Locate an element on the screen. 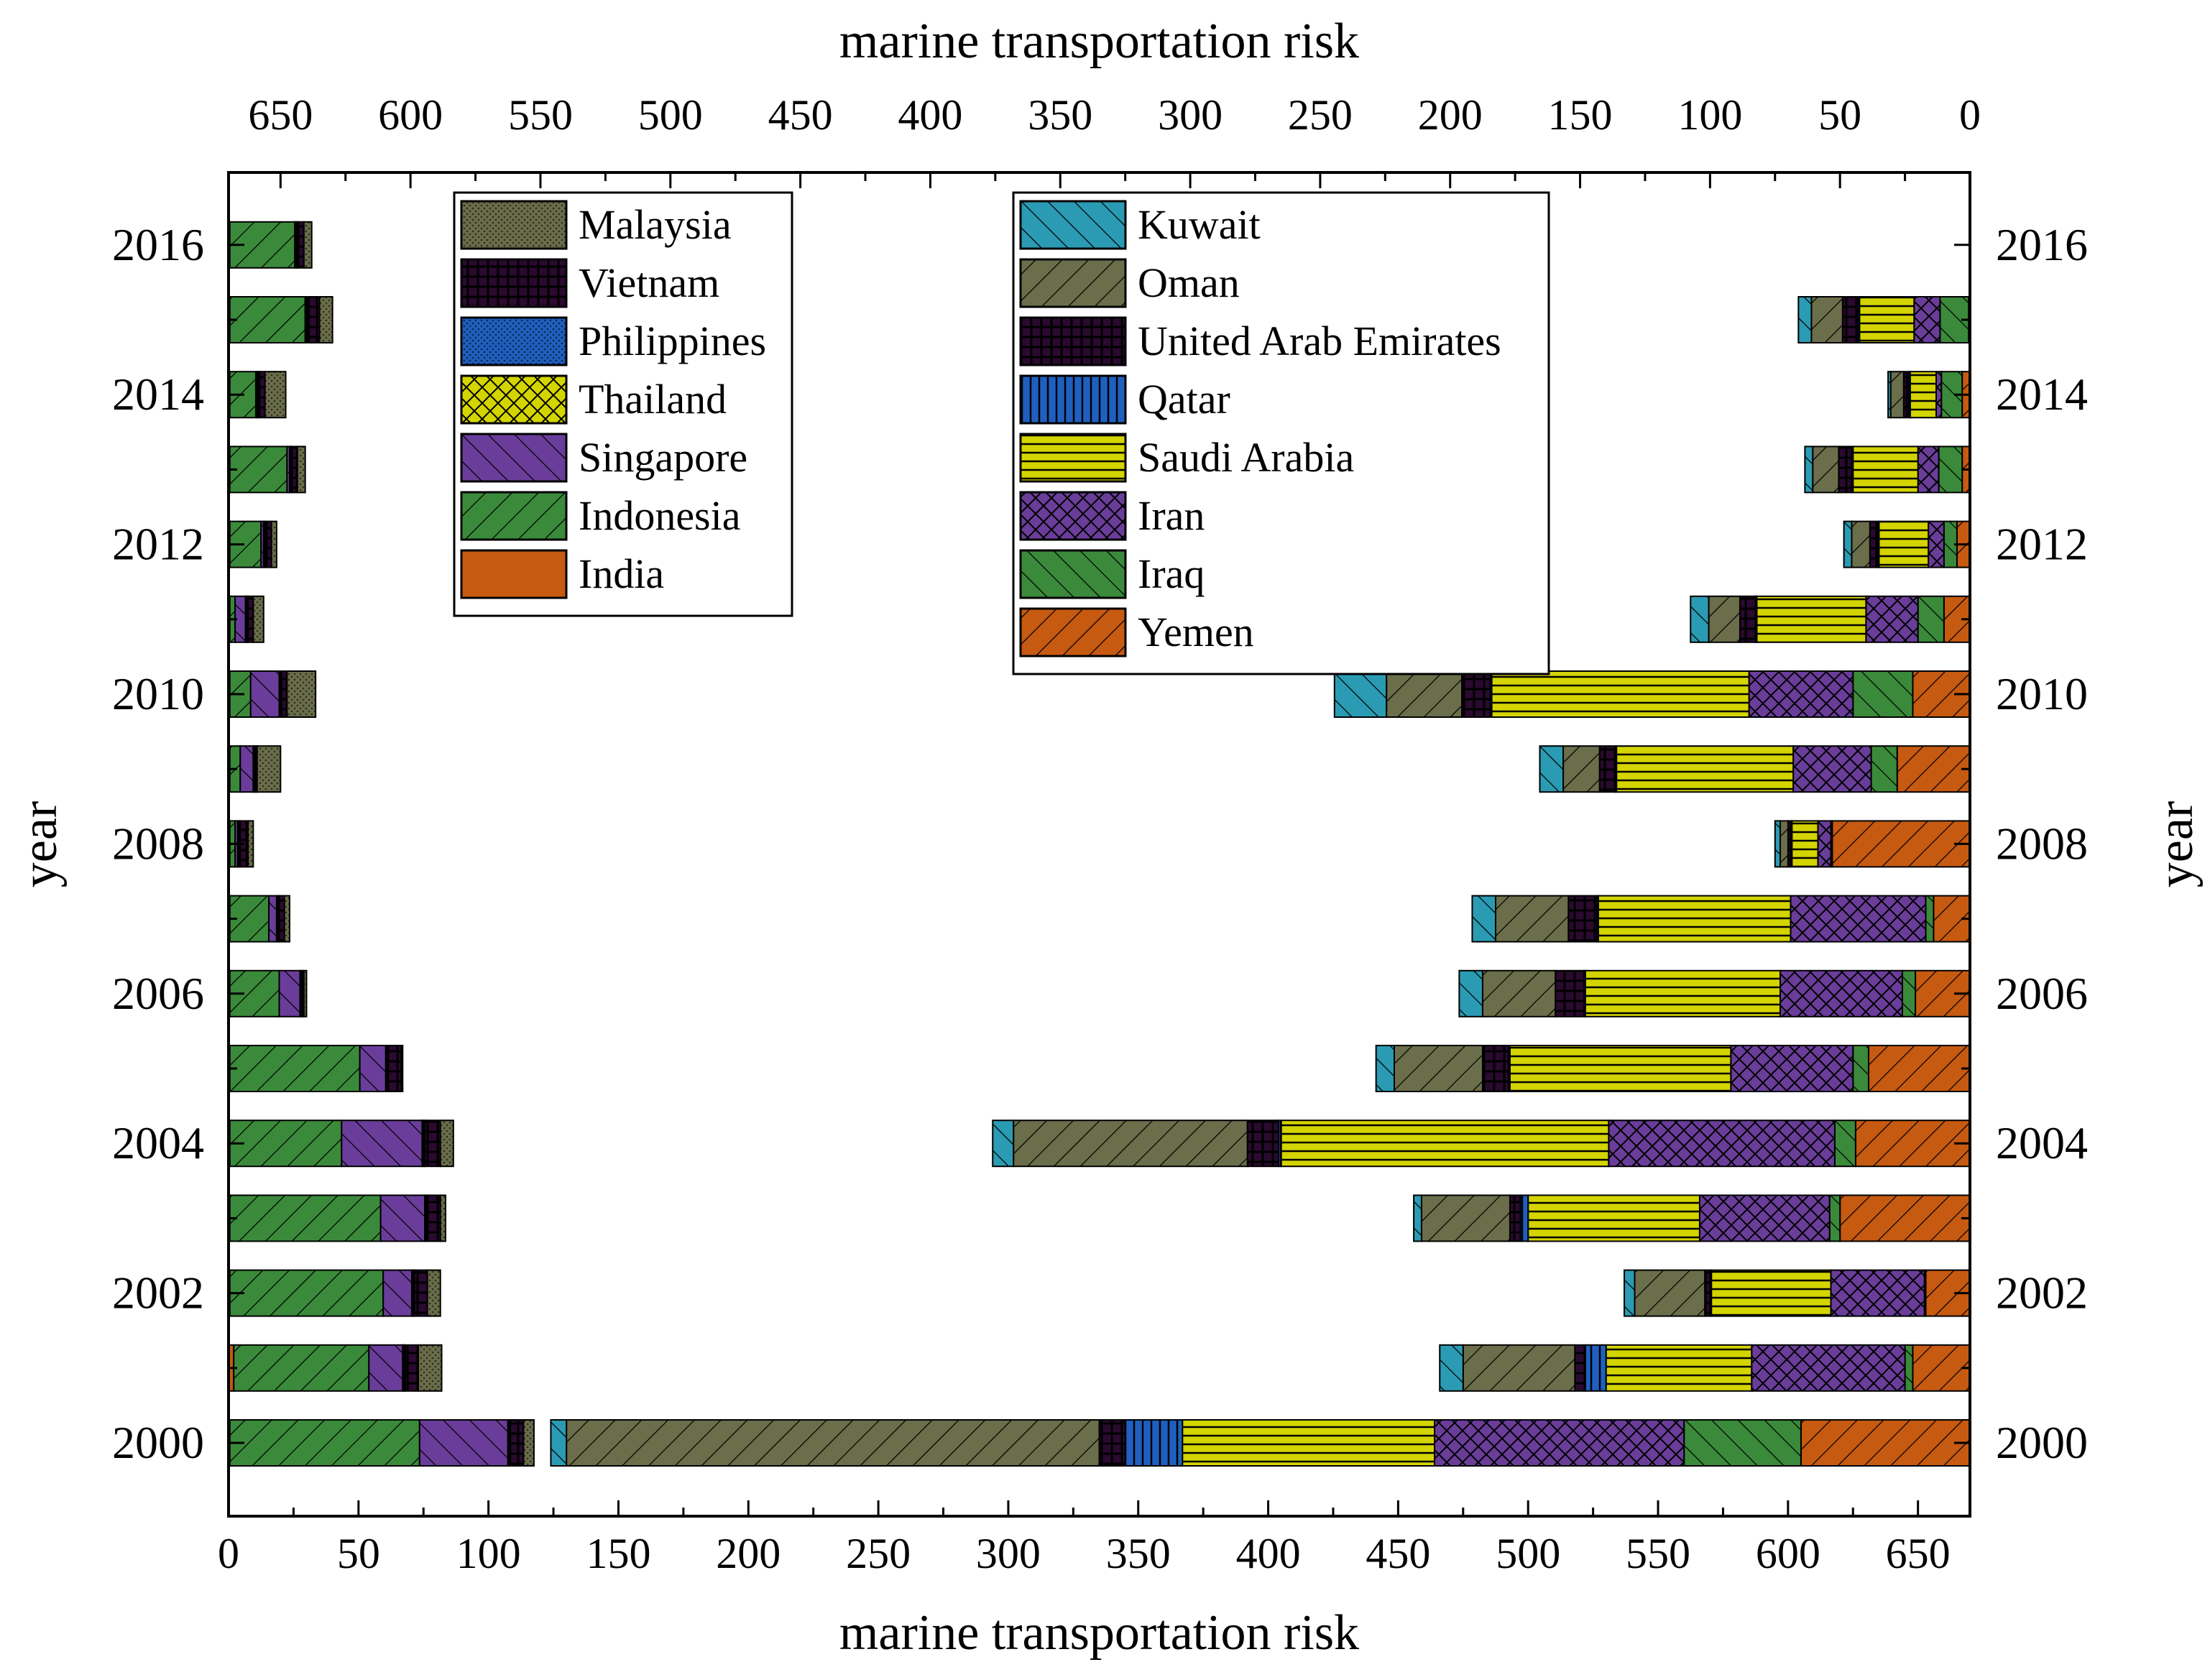 The height and width of the screenshot is (1680, 2210). bar-right-yemen-2001 is located at coordinates (1942, 1368).